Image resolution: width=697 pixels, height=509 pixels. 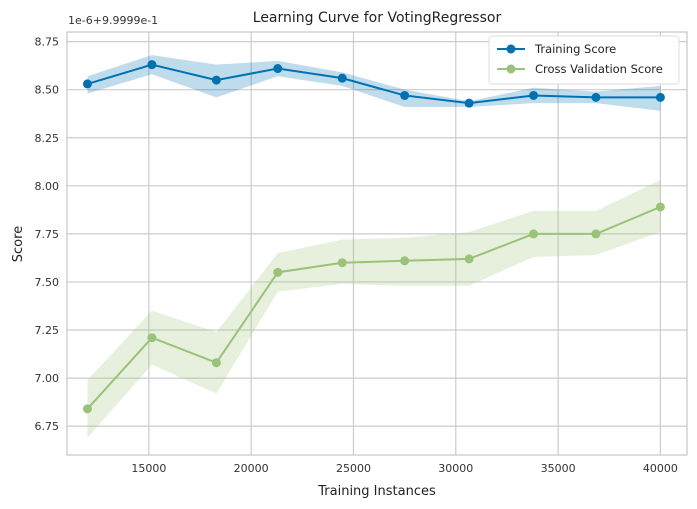 What do you see at coordinates (374, 84) in the screenshot?
I see `training-score-line` at bounding box center [374, 84].